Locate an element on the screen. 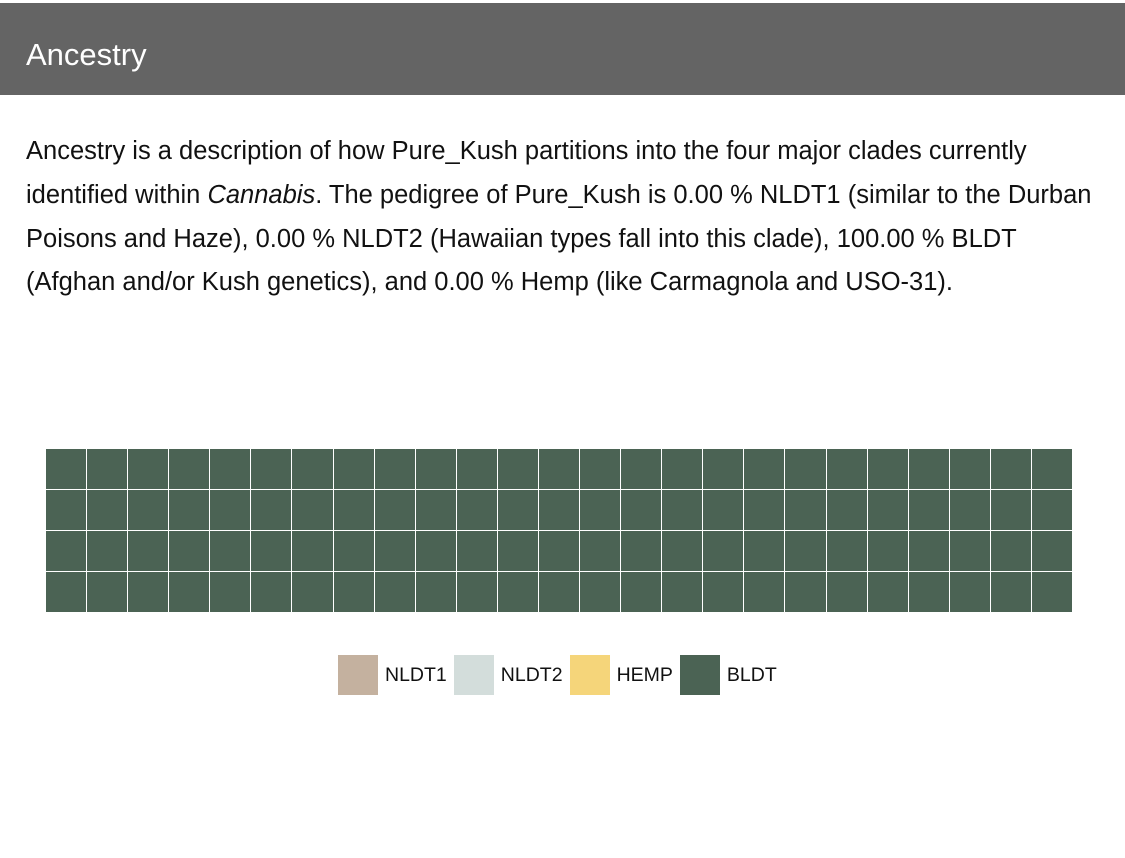 This screenshot has width=1125, height=858. legend-item-nldt1: NLDT1 is located at coordinates (396, 675).